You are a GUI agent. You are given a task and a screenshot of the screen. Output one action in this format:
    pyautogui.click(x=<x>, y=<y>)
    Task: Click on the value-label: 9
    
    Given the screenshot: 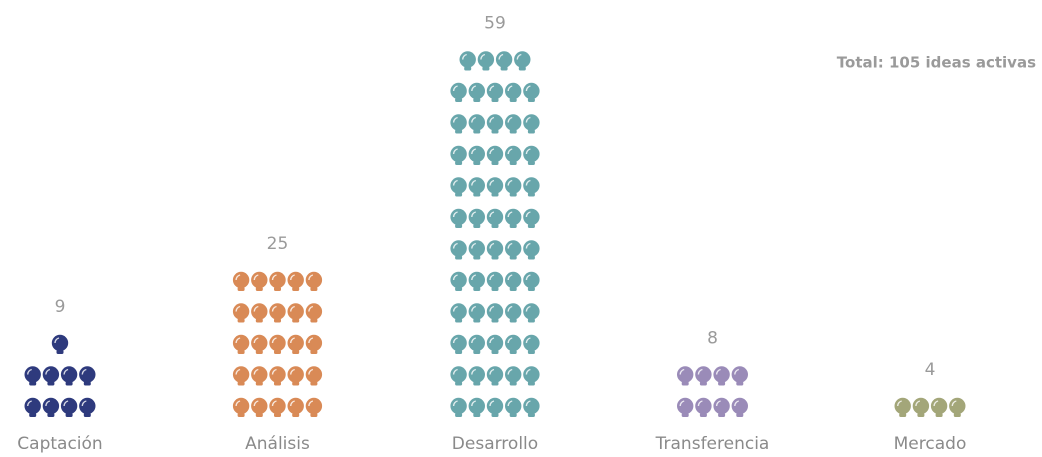 What is the action you would take?
    pyautogui.click(x=60, y=307)
    